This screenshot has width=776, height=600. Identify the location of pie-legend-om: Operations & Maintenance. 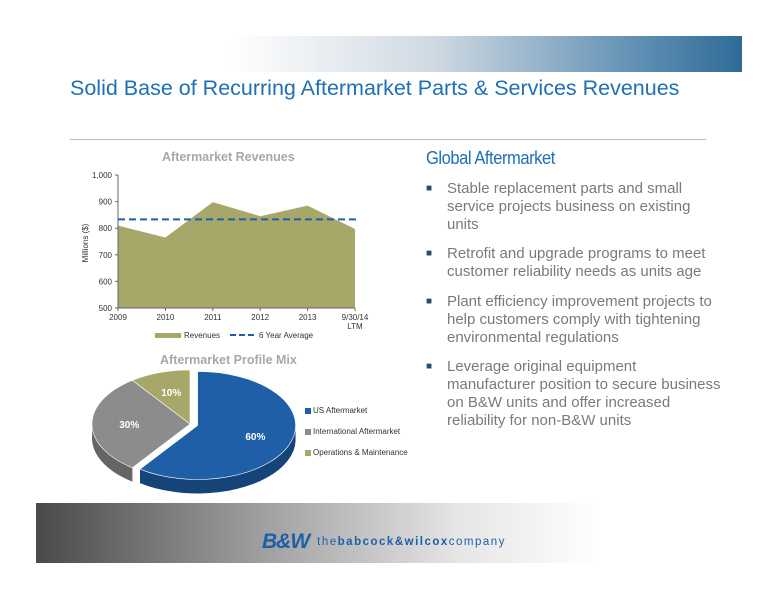
(356, 452).